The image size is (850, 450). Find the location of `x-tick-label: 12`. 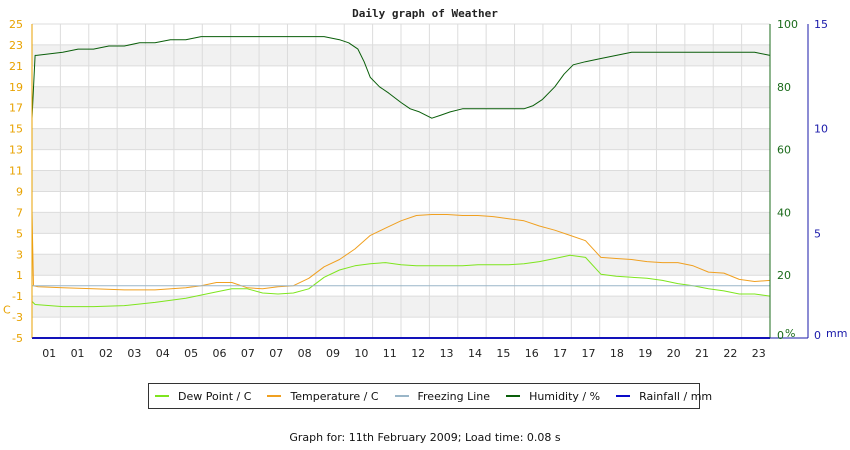

x-tick-label: 12 is located at coordinates (418, 353).